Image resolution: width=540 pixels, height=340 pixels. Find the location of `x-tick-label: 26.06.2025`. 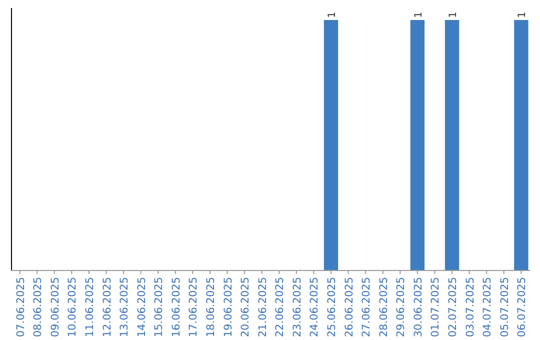

x-tick-label: 26.06.2025 is located at coordinates (349, 307).